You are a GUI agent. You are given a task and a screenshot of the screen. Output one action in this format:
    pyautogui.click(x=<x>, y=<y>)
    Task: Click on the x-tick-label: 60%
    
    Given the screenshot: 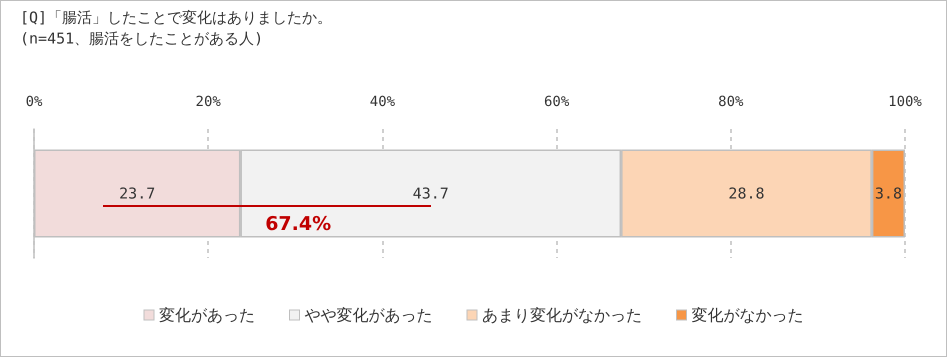 What is the action you would take?
    pyautogui.click(x=557, y=102)
    